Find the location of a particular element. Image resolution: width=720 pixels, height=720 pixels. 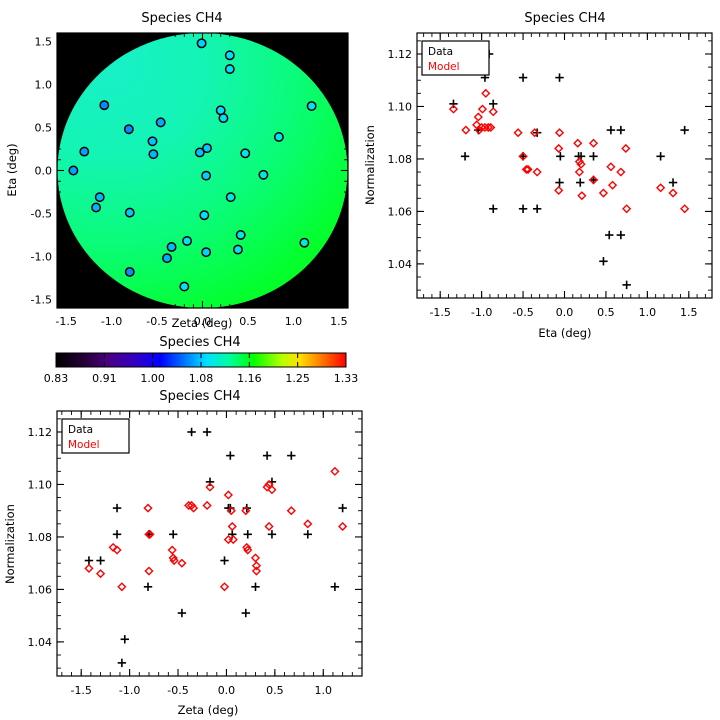

y-tick-label: 1.04 is located at coordinates (400, 264).